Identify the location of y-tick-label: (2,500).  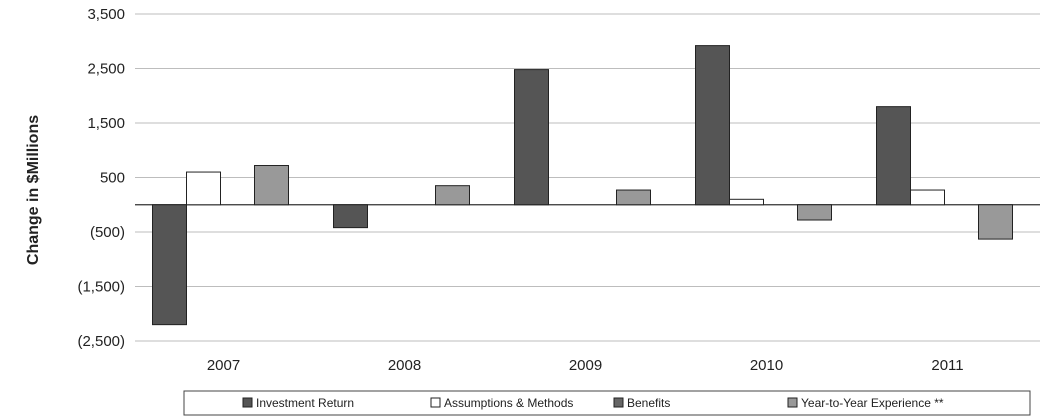
(101, 341).